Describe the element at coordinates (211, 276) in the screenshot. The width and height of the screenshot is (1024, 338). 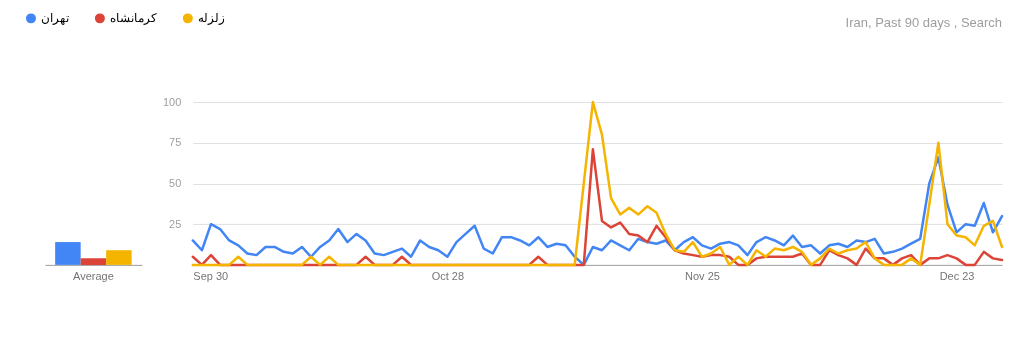
I see `x-tick-label: Sep 30` at that location.